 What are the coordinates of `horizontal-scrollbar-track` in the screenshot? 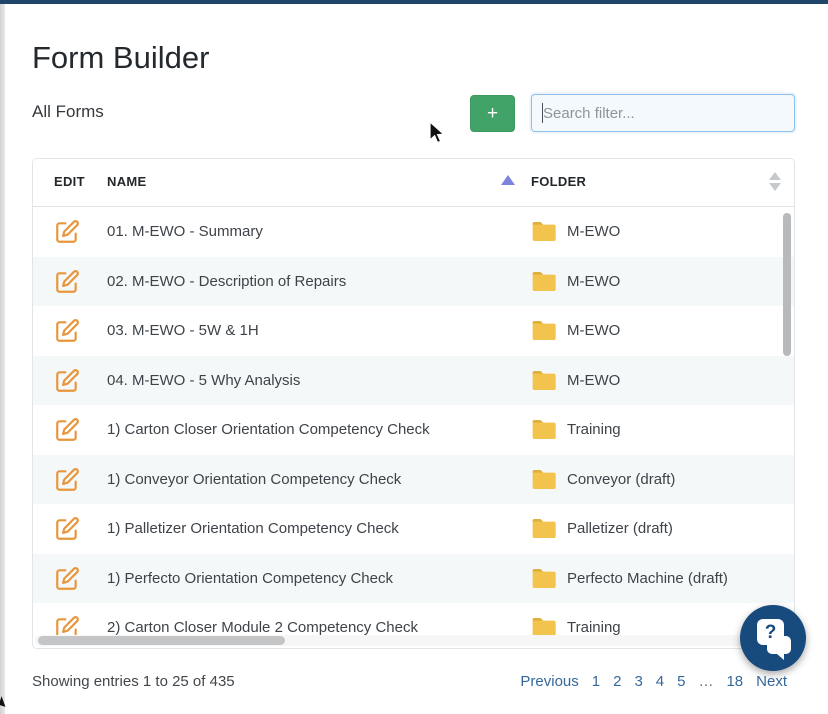 It's located at (413, 640).